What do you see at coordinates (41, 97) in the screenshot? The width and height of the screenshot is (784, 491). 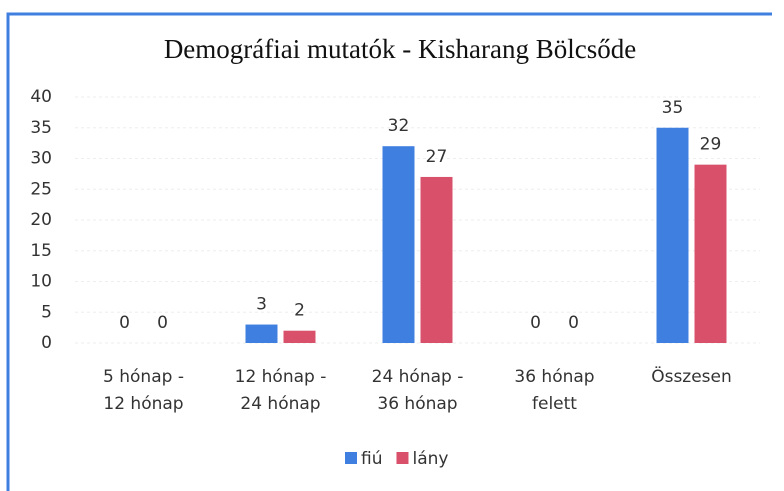 I see `y-tick-label: 40` at bounding box center [41, 97].